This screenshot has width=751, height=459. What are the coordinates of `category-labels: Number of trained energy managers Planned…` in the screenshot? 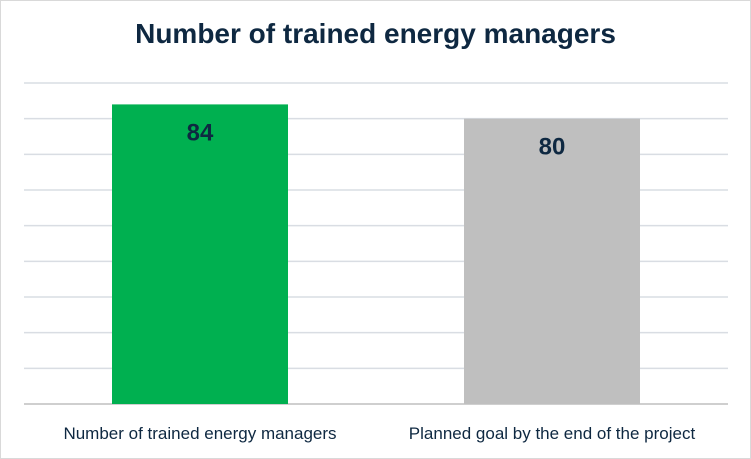 It's located at (379, 433).